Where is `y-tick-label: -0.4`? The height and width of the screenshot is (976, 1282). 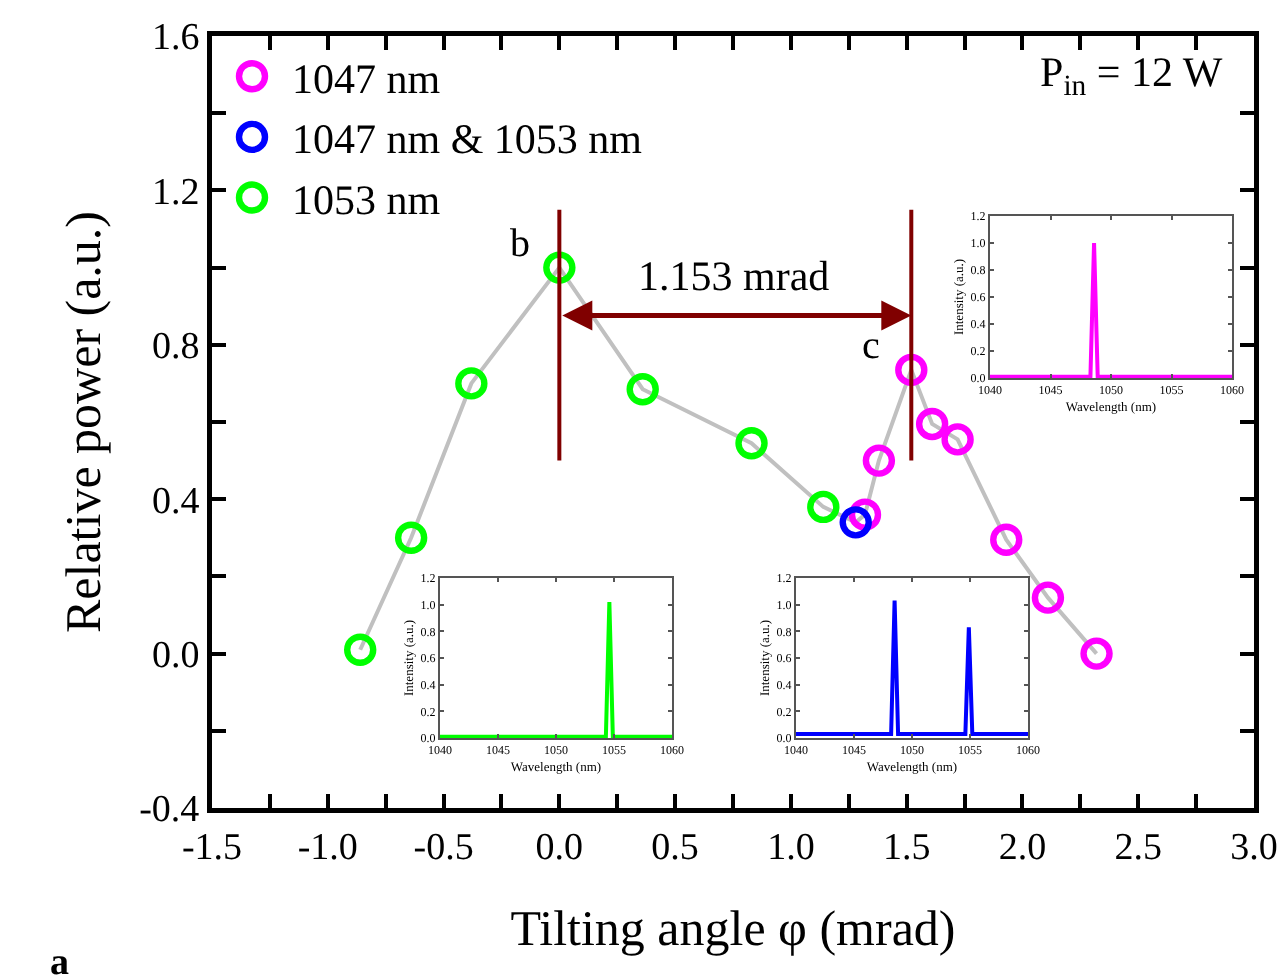
y-tick-label: -0.4 is located at coordinates (170, 810).